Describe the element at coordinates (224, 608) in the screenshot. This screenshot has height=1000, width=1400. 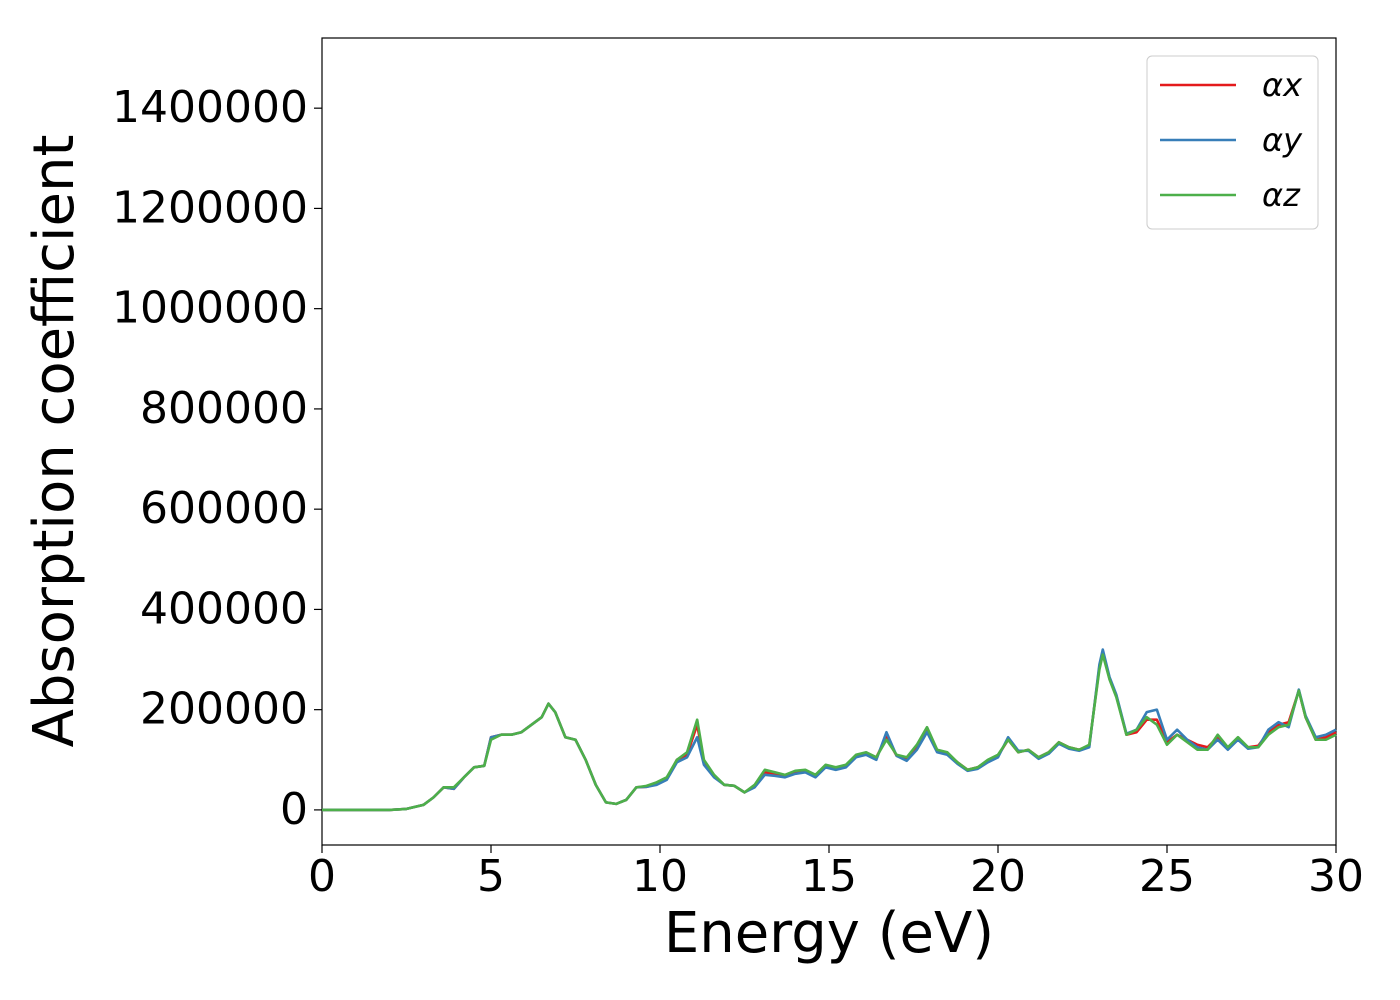
I see `y-tick-label: 400000` at that location.